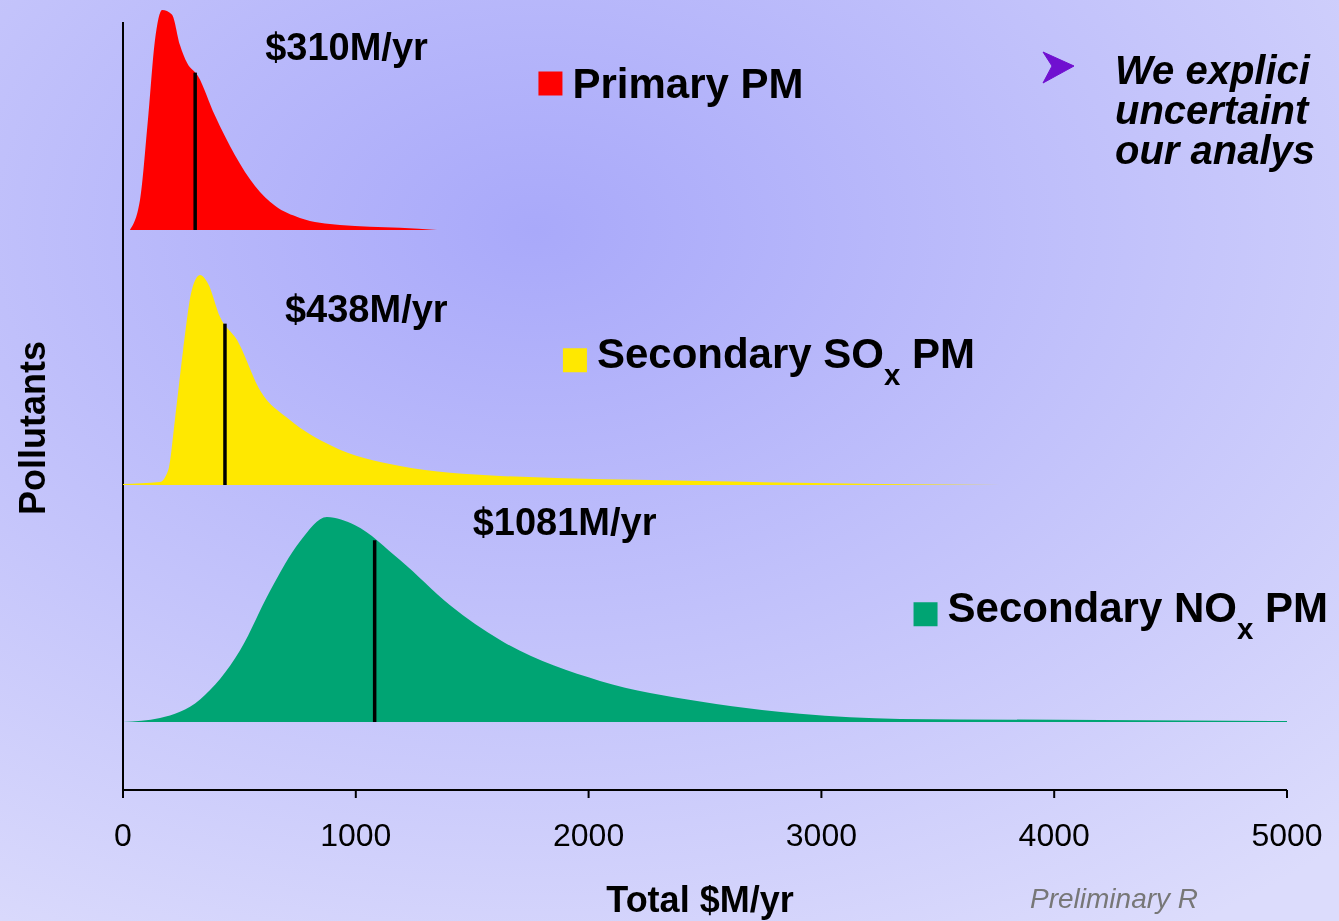 The image size is (1339, 921). I want to click on legend-label: Secondary NO$_{x}$ PM, so click(1137, 614).